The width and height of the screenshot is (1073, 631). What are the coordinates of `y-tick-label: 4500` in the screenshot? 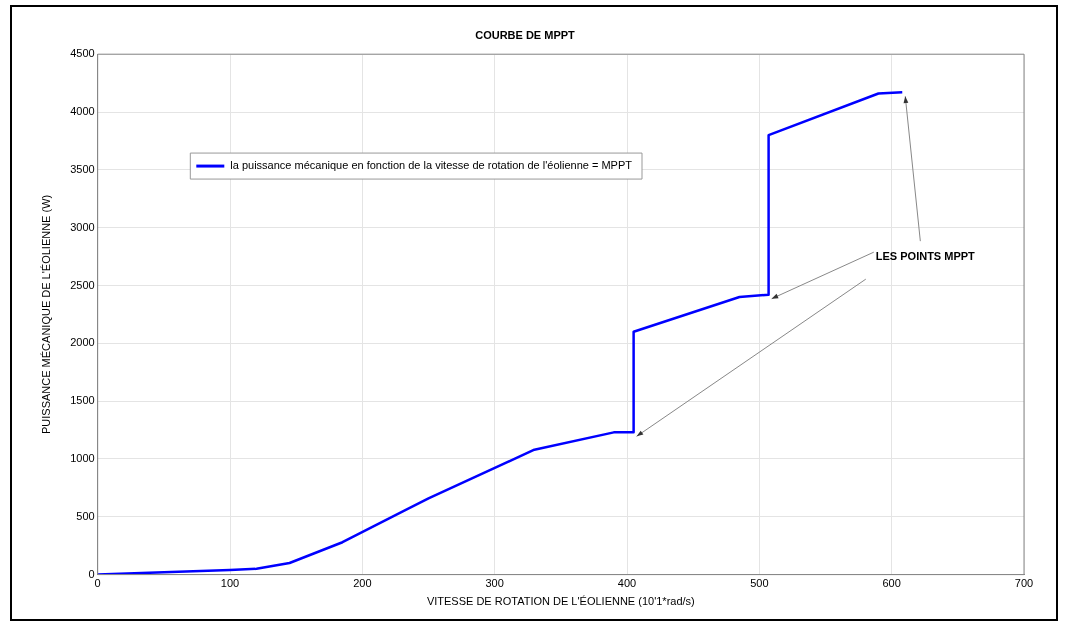 It's located at (82, 53).